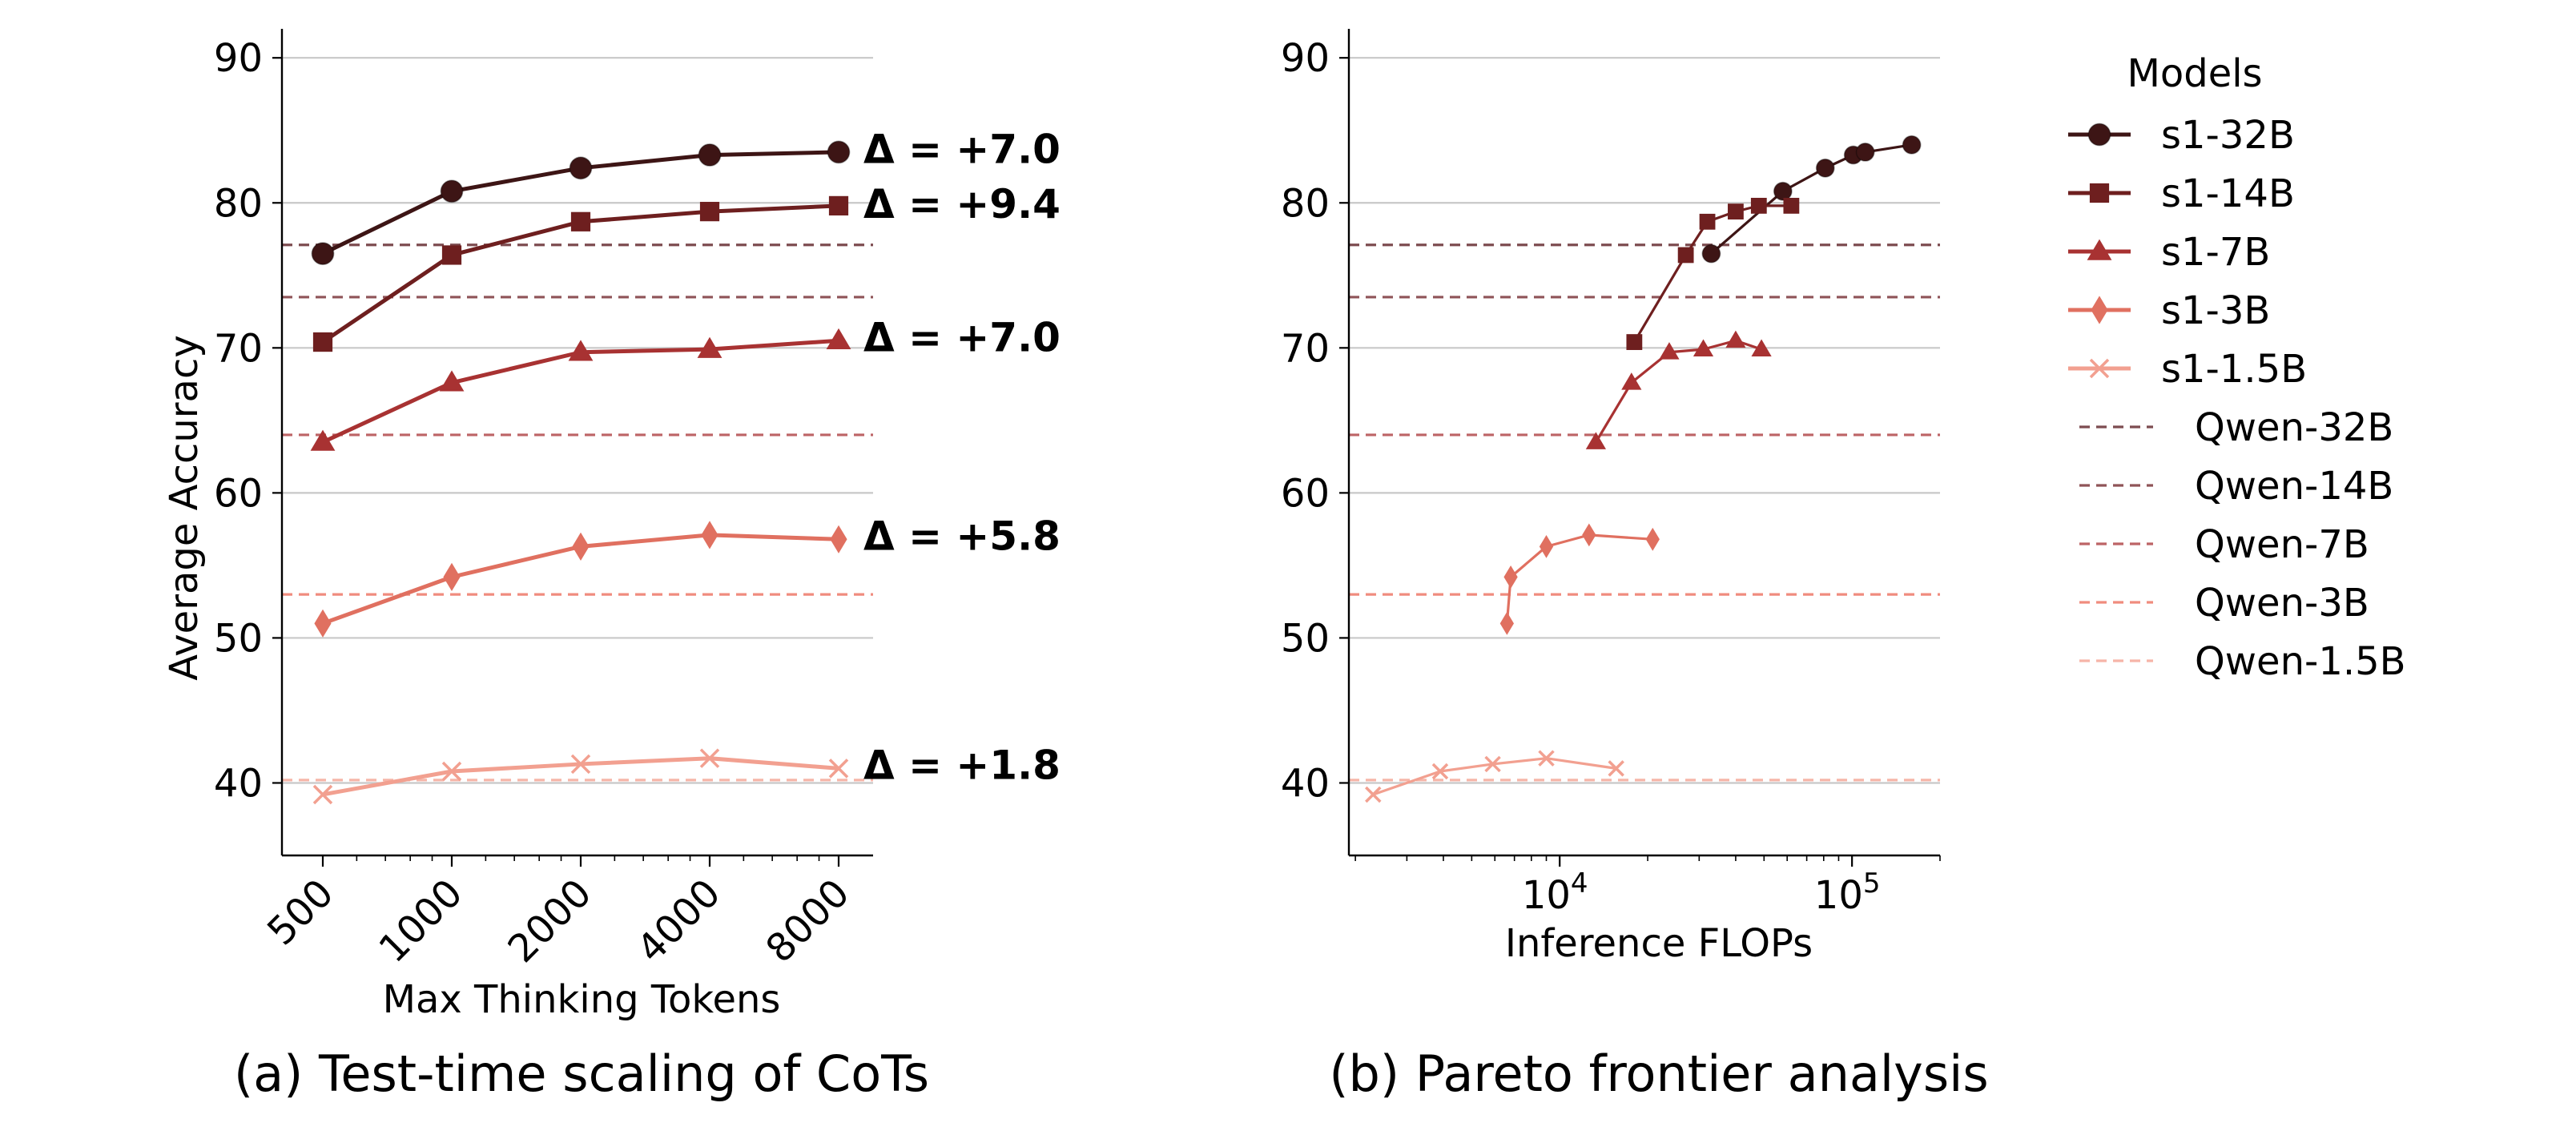 This screenshot has height=1147, width=2576. What do you see at coordinates (2224, 603) in the screenshot?
I see `legend-entry-qwen-3b: Qwen-3B` at bounding box center [2224, 603].